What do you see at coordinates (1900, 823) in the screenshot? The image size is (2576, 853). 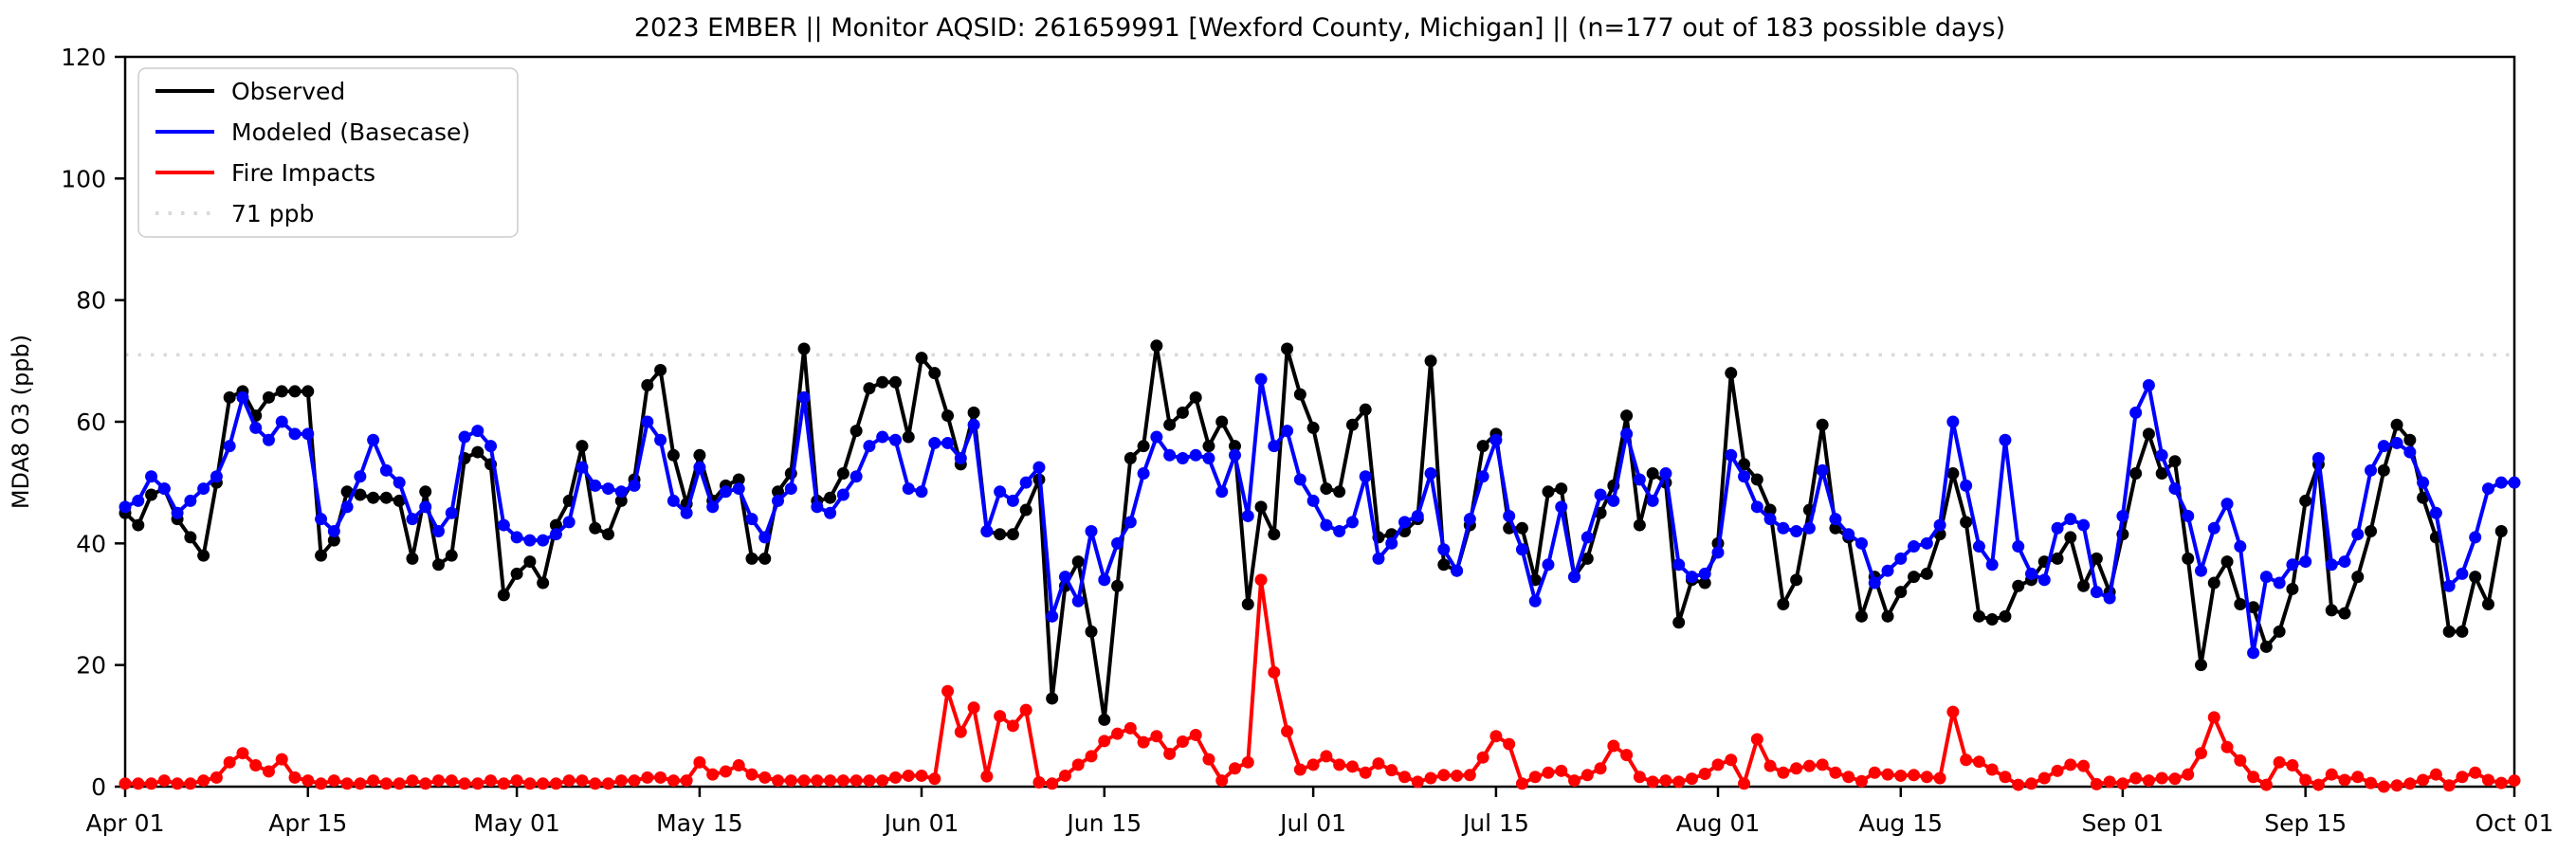 I see `x-tick-label: Aug 15` at bounding box center [1900, 823].